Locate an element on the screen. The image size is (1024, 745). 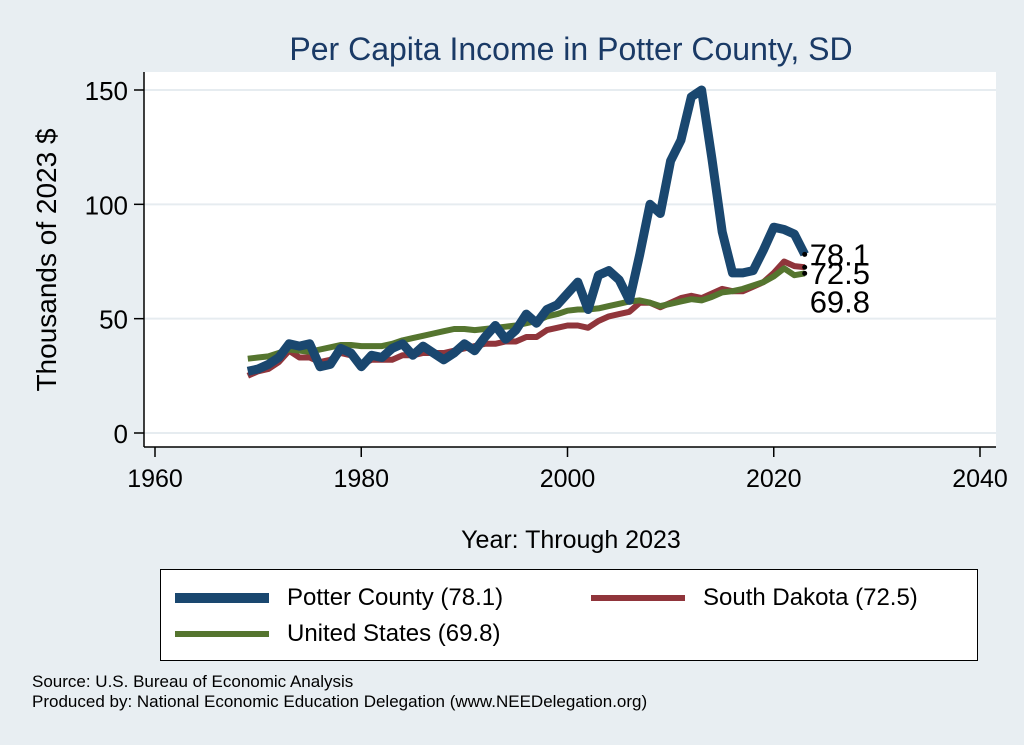
legend-label-united-states: United States (69.8) is located at coordinates (394, 633).